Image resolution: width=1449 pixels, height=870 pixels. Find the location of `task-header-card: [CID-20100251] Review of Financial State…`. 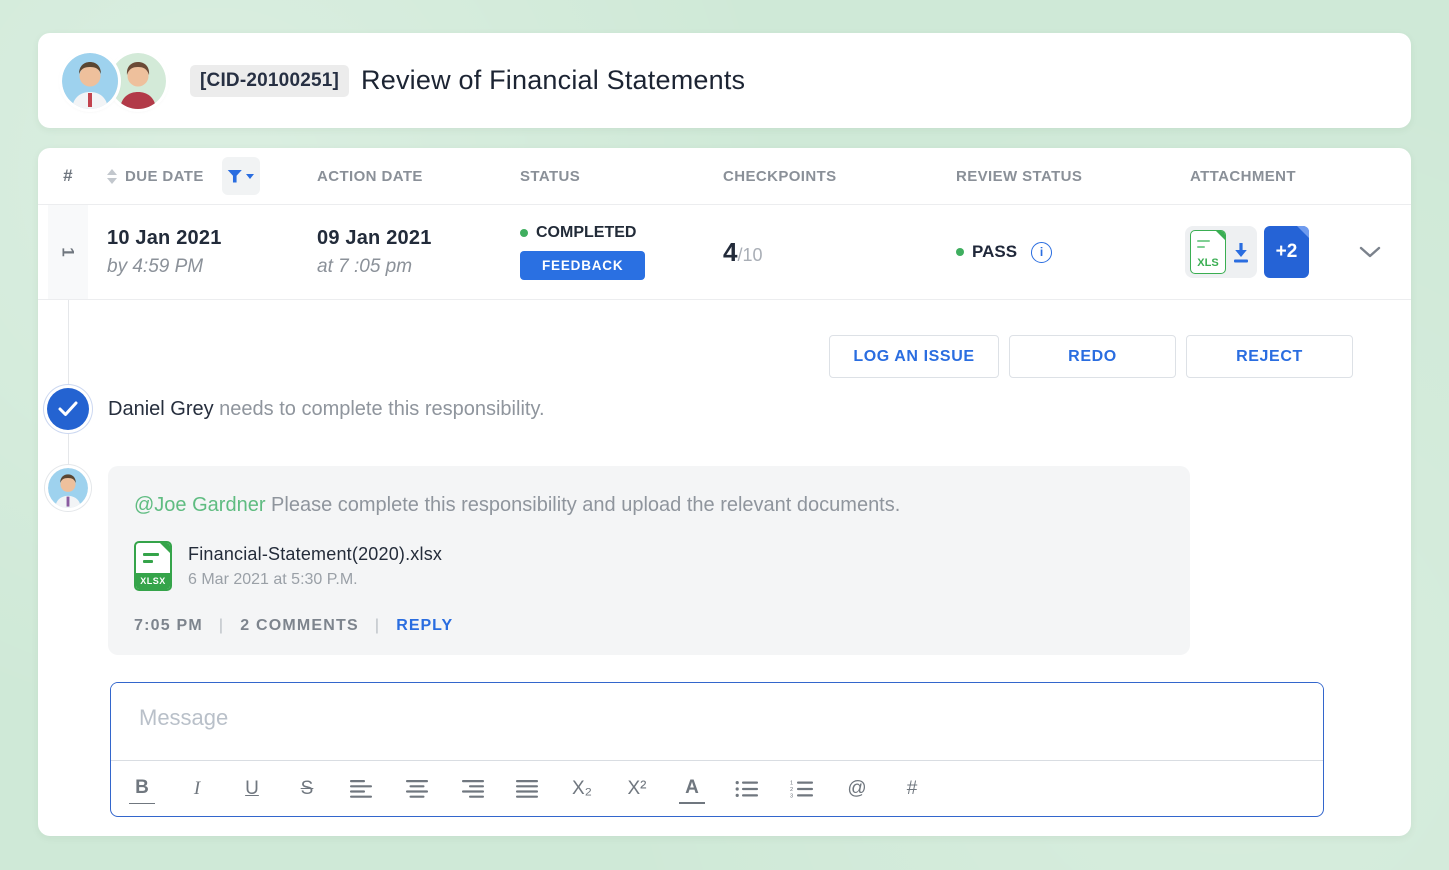

task-header-card: [CID-20100251] Review of Financial State… is located at coordinates (724, 80).